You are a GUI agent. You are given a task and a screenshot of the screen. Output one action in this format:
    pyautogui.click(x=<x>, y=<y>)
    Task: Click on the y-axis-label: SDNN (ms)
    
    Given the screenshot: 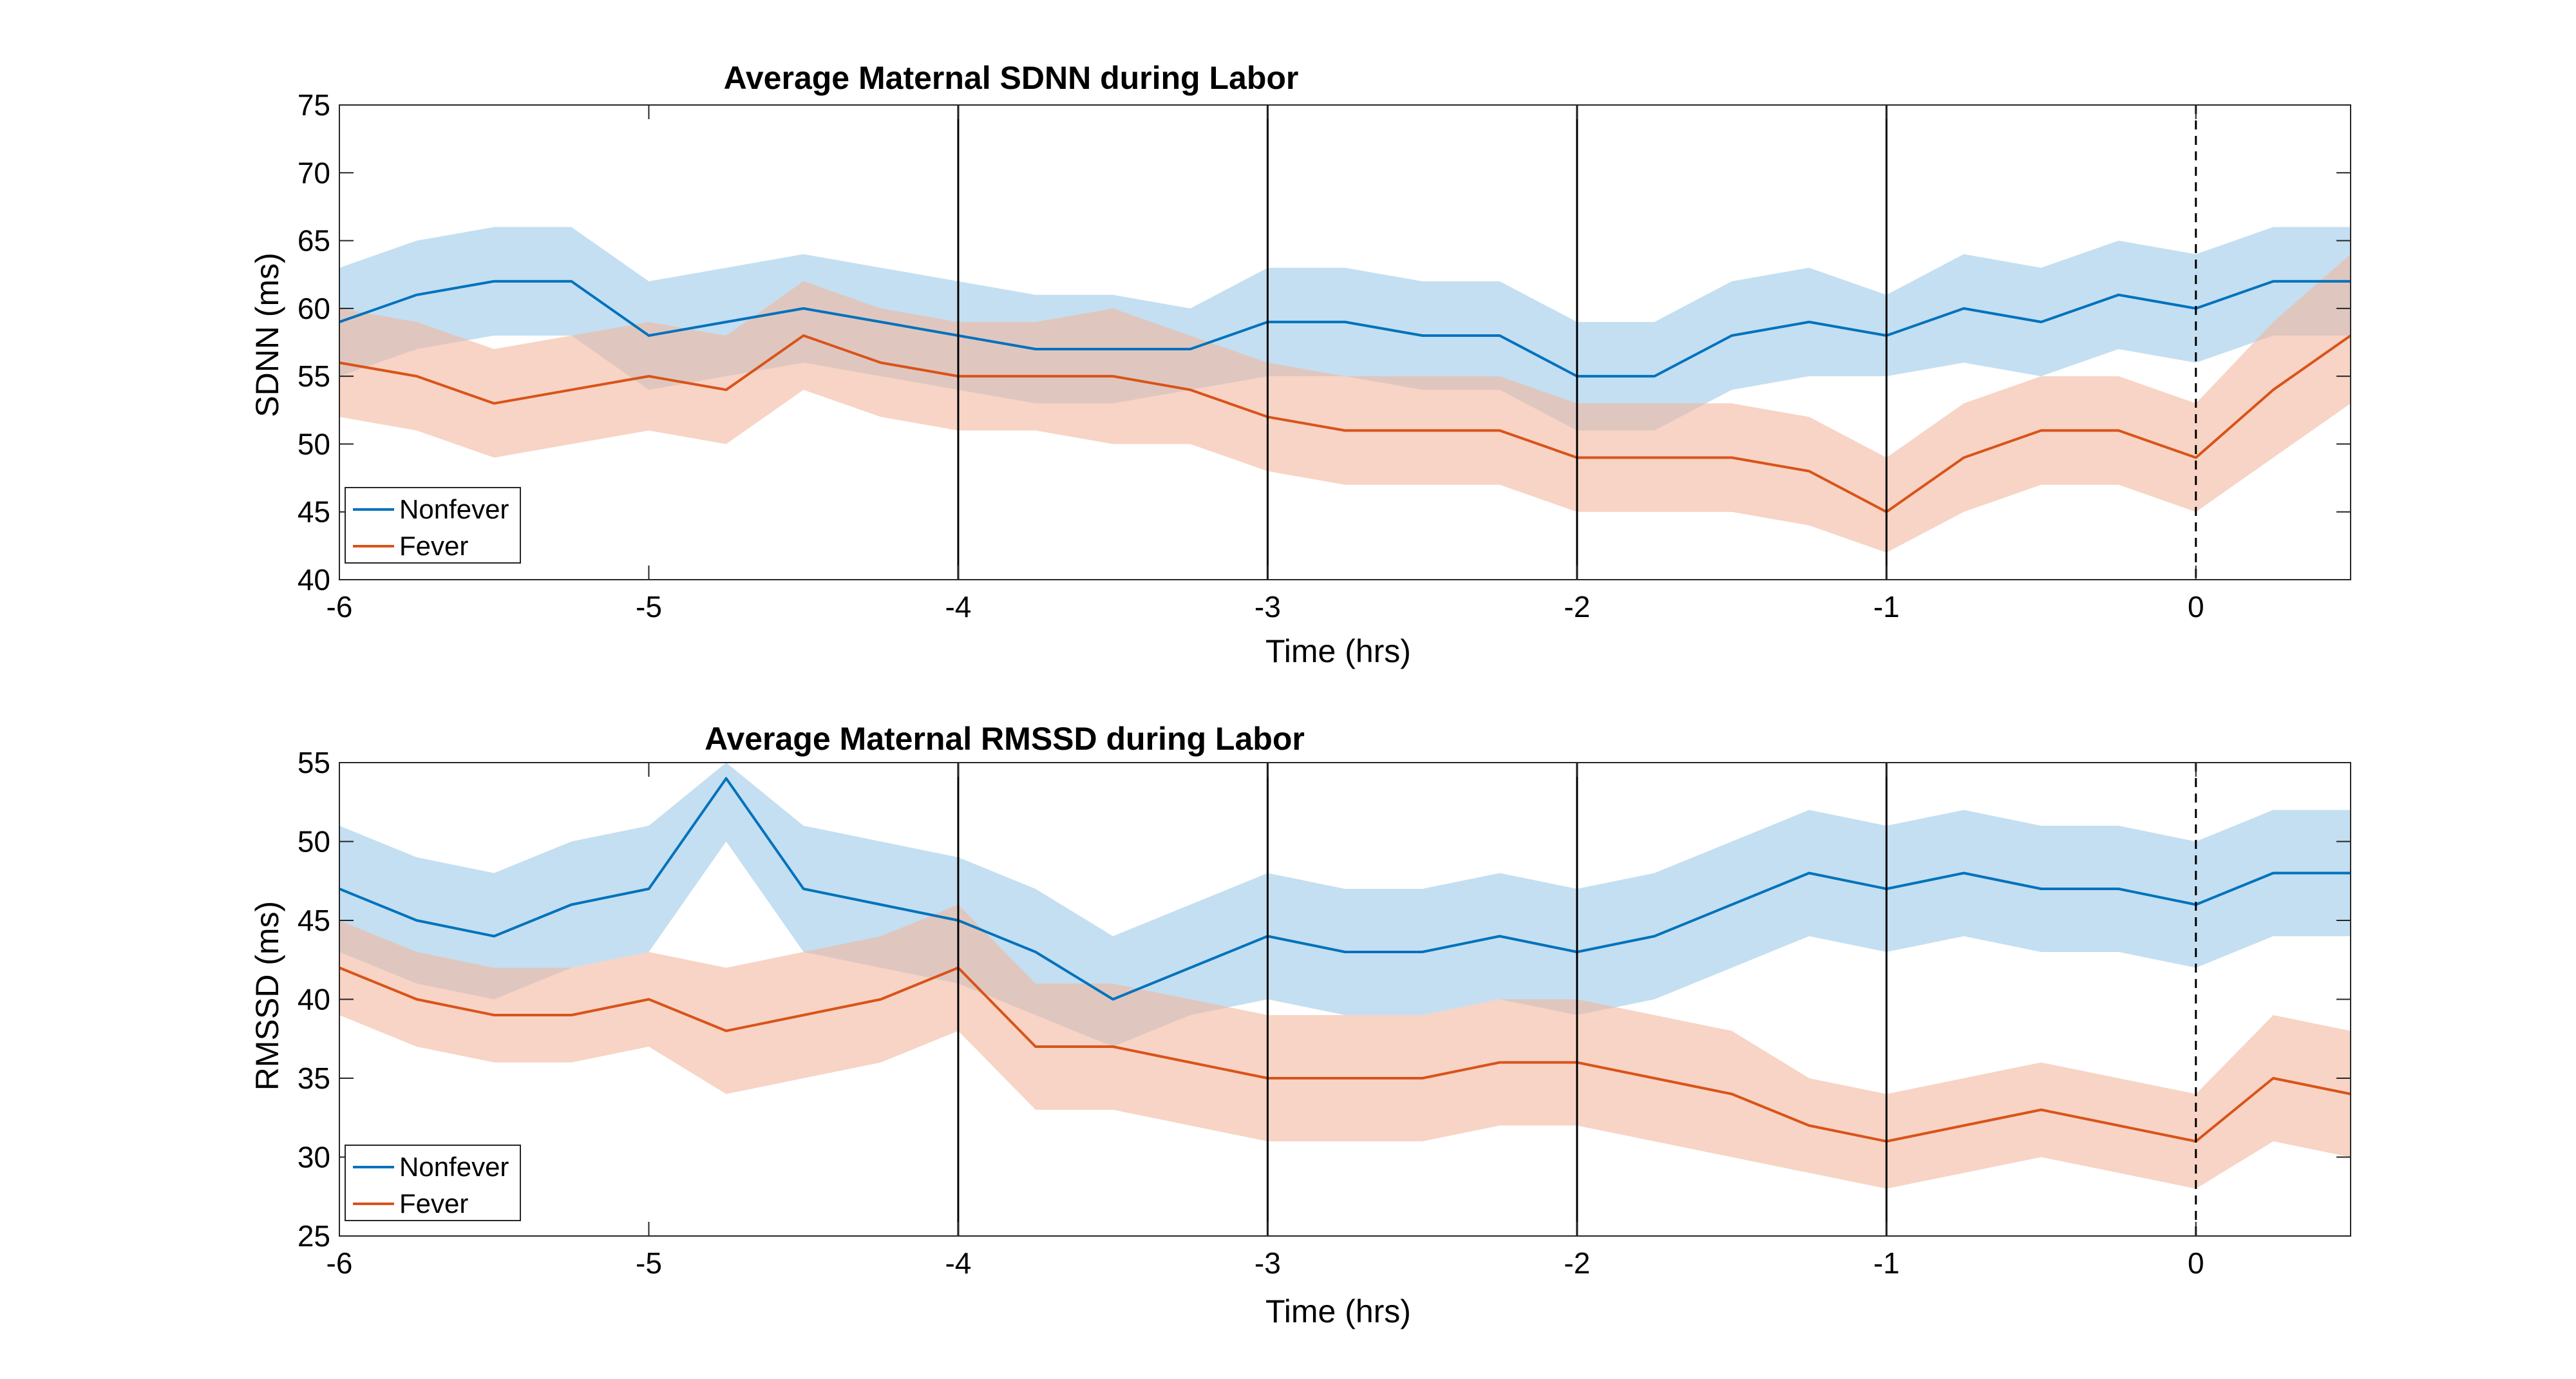 What is the action you would take?
    pyautogui.click(x=267, y=334)
    